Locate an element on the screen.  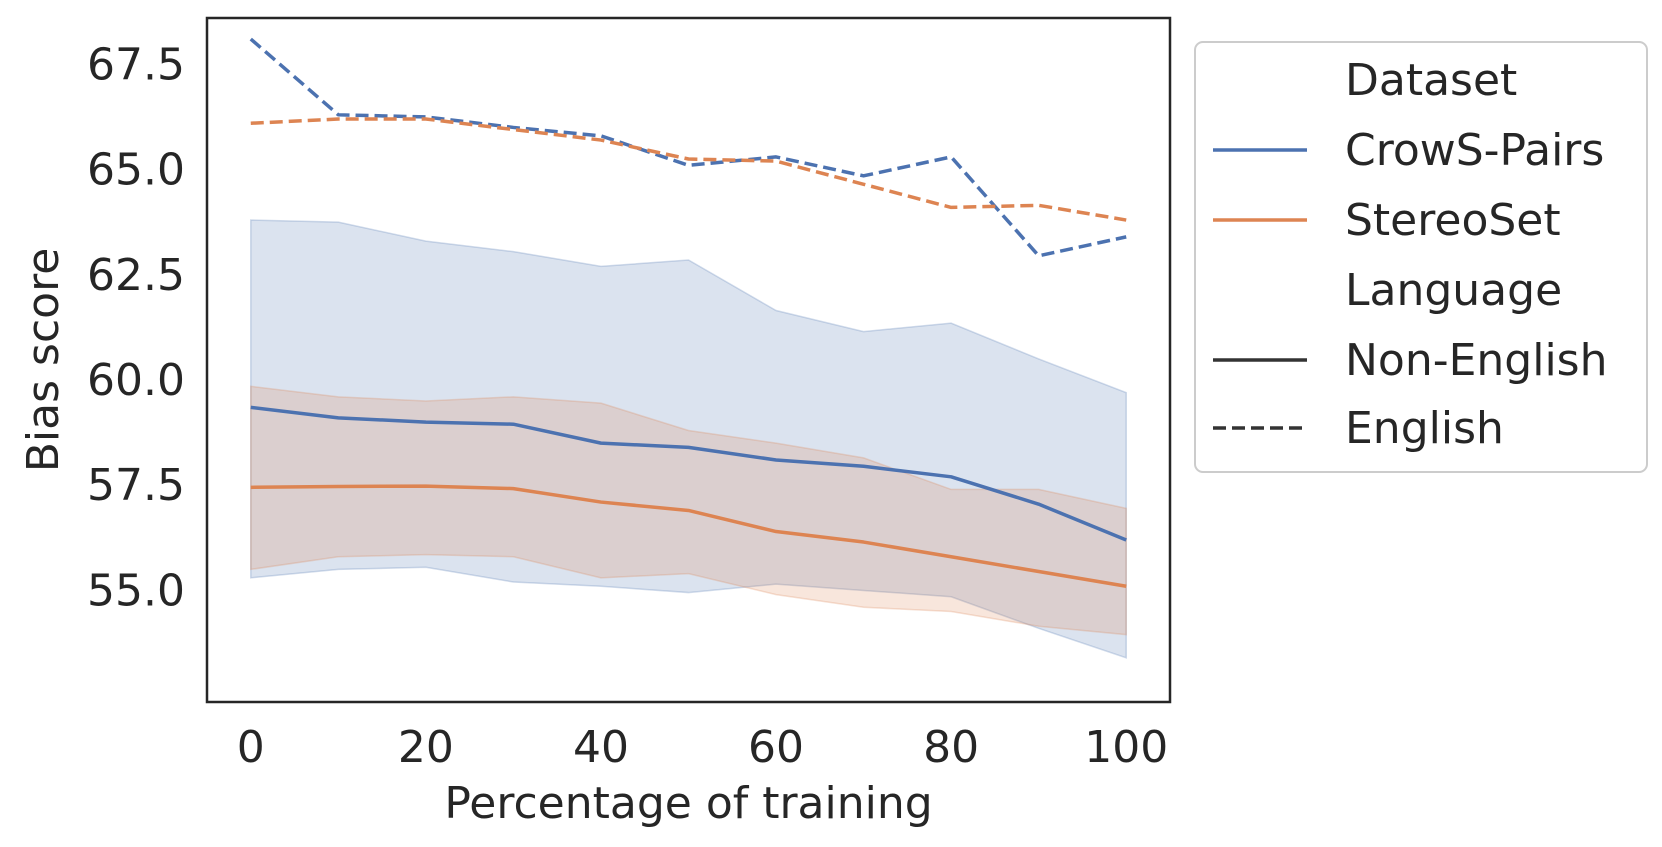
x-tick-label: 40 is located at coordinates (601, 747).